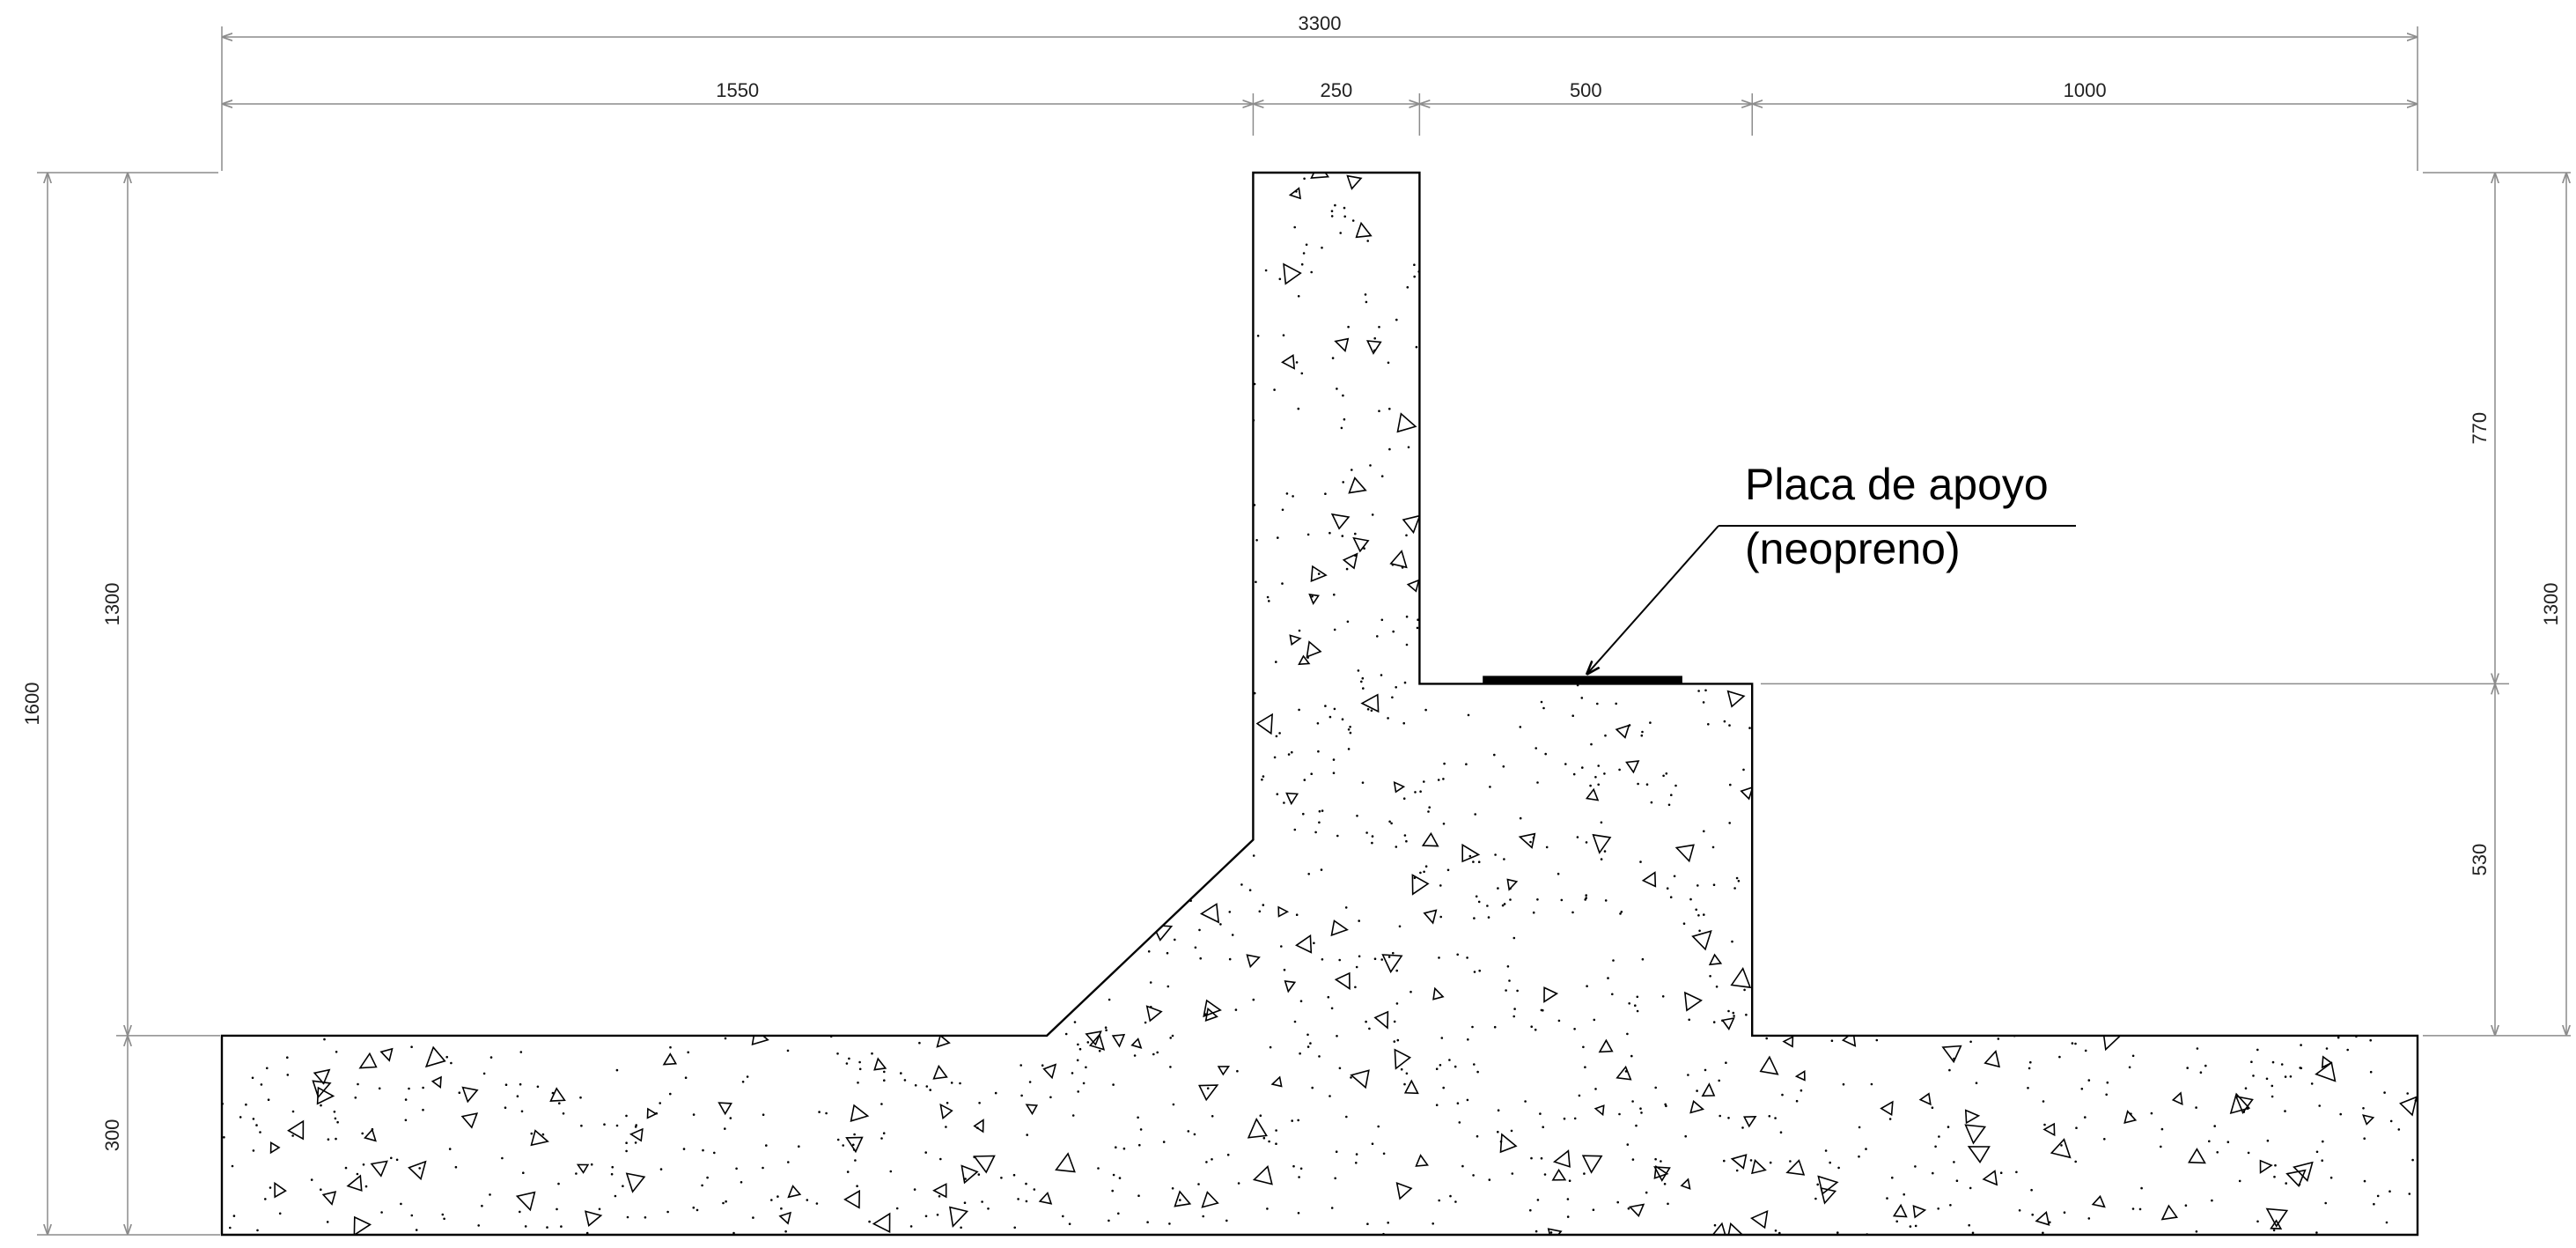 Image resolution: width=2576 pixels, height=1248 pixels. I want to click on leader-diagonal-line, so click(1653, 600).